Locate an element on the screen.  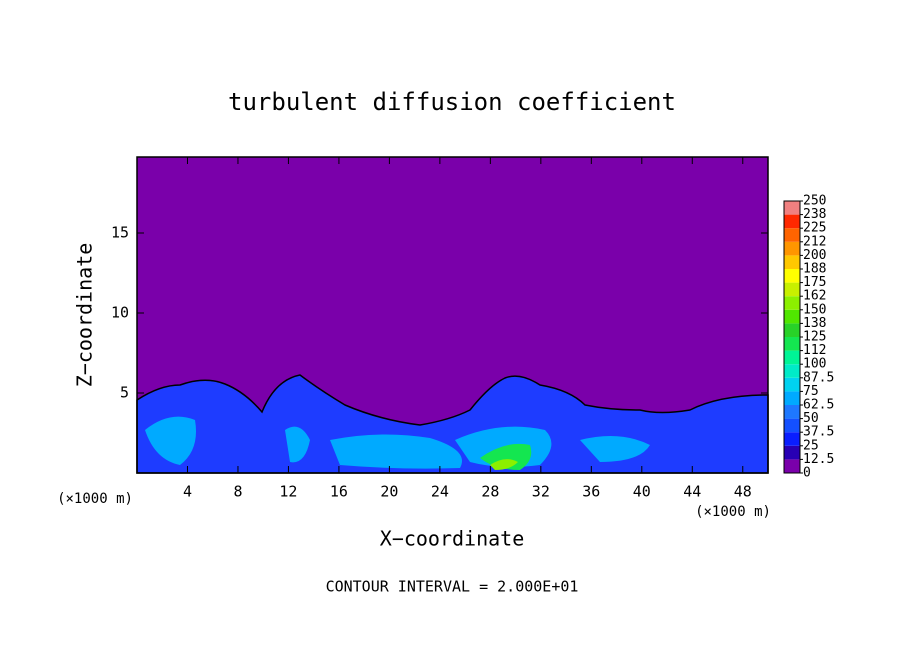
x-tick-label: 40 is located at coordinates (642, 492).